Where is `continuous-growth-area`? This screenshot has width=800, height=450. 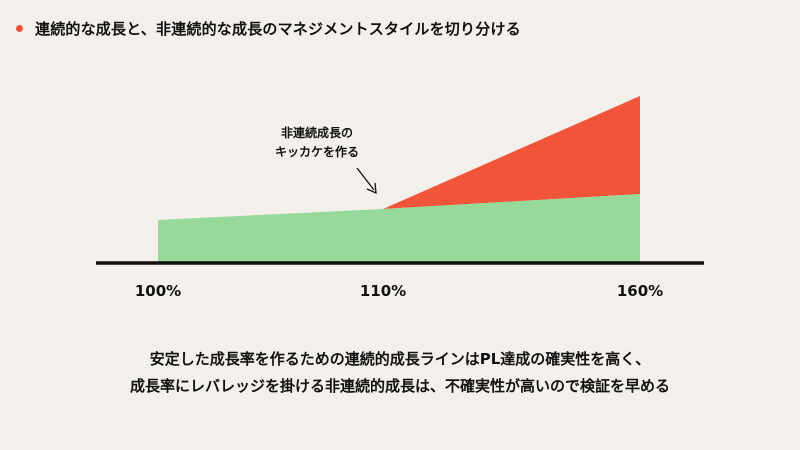 continuous-growth-area is located at coordinates (399, 228).